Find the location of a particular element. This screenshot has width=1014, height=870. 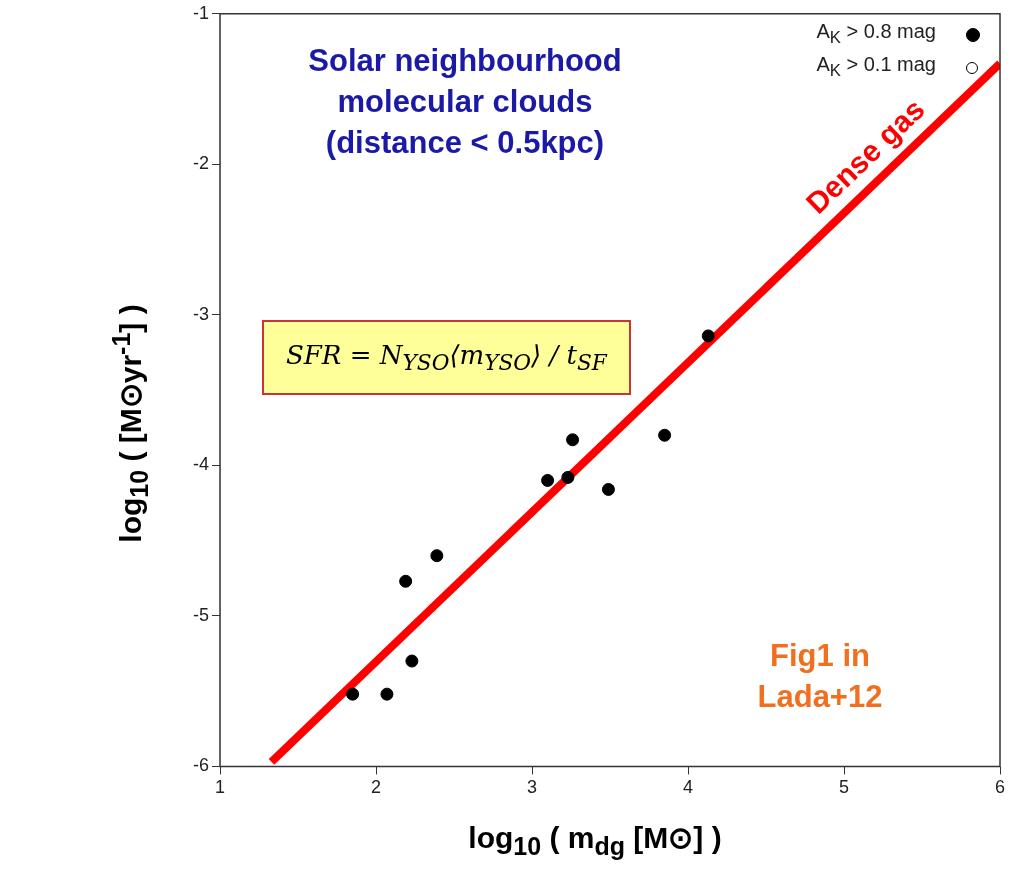

x-tick-label: 3 is located at coordinates (532, 787).